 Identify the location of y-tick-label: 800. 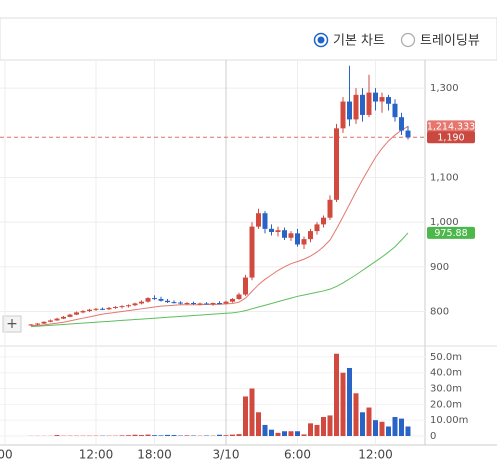
(439, 311).